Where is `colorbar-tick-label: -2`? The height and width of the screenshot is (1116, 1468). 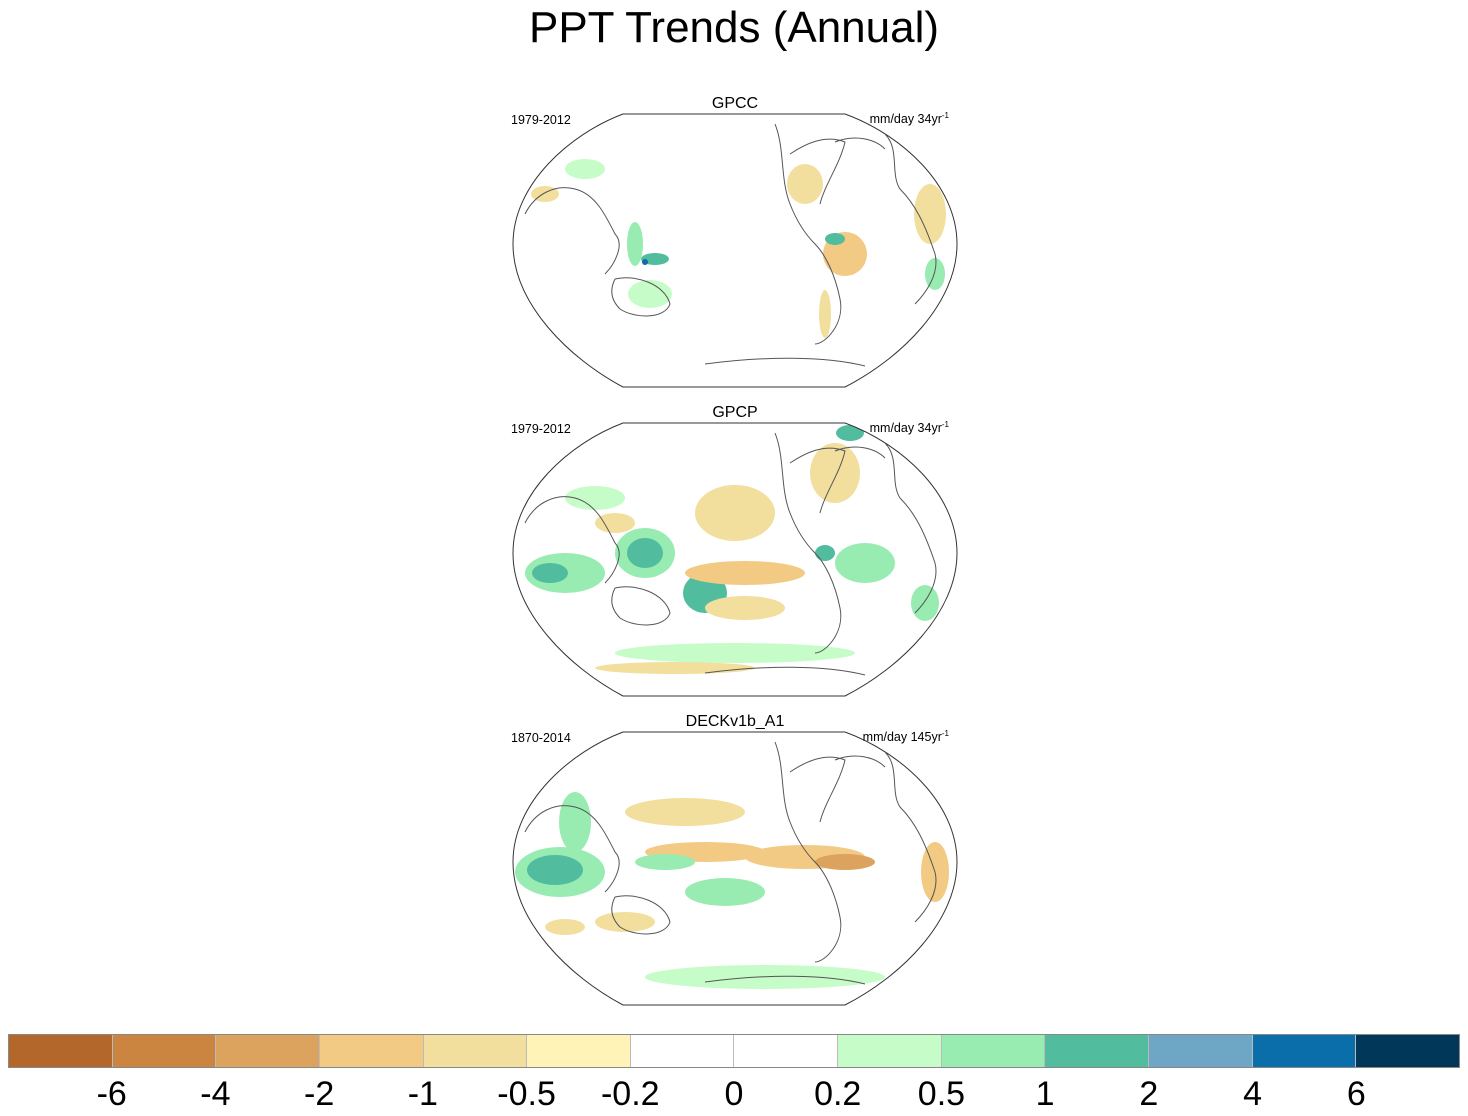 colorbar-tick-label: -2 is located at coordinates (319, 1094).